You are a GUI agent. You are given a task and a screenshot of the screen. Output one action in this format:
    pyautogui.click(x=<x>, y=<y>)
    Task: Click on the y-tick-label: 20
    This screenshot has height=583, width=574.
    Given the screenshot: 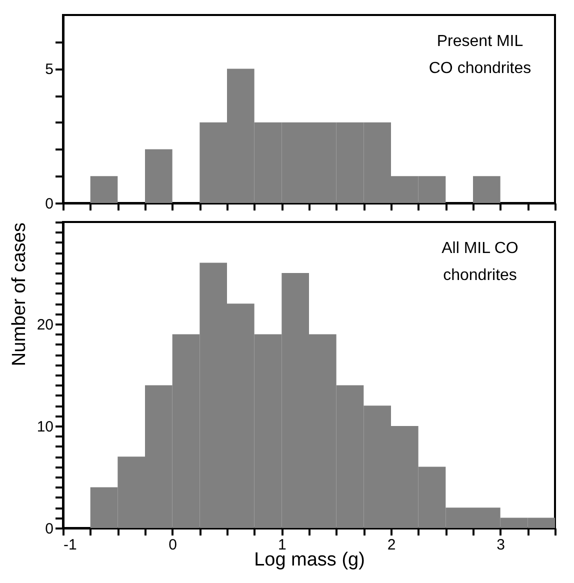 What is the action you would take?
    pyautogui.click(x=45, y=325)
    